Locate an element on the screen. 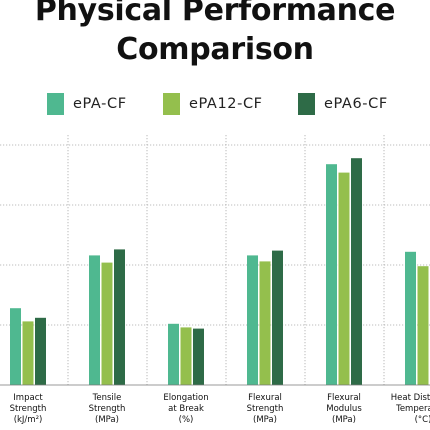  bar-epa12-cf-cat3 is located at coordinates (186, 356).